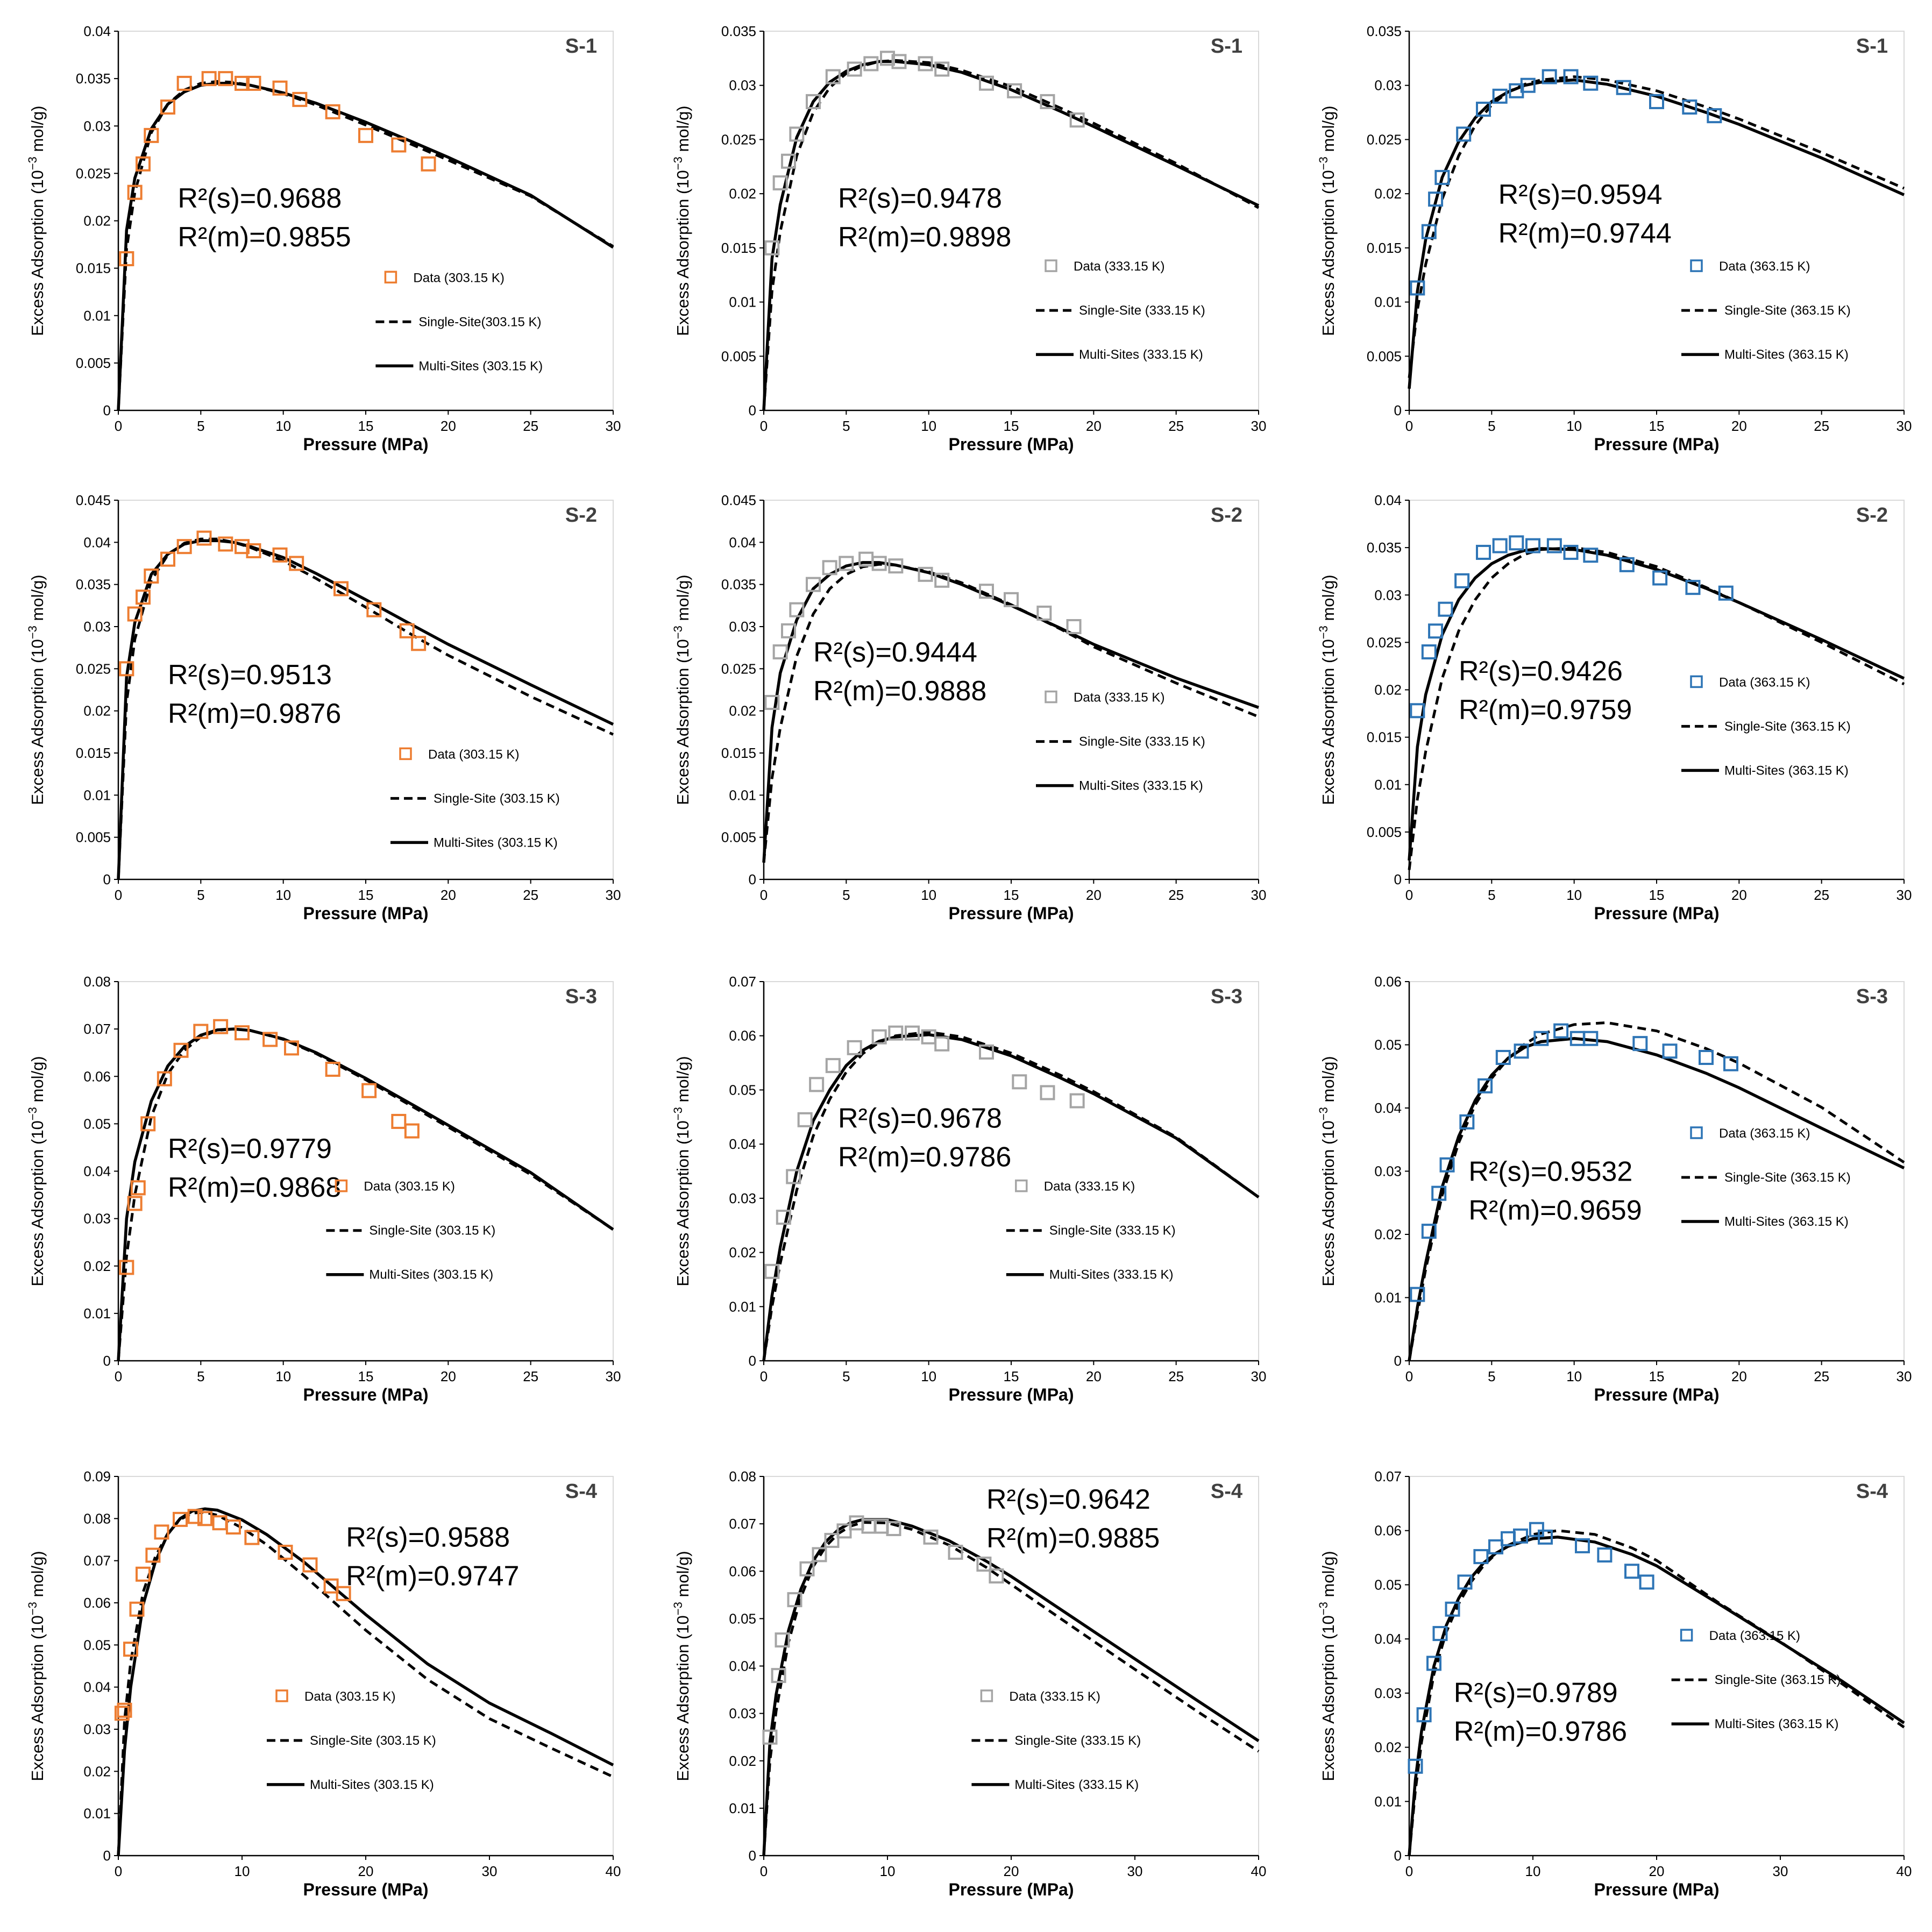  Describe the element at coordinates (458, 278) in the screenshot. I see `legend-data-label: Data (303.15 K)` at that location.